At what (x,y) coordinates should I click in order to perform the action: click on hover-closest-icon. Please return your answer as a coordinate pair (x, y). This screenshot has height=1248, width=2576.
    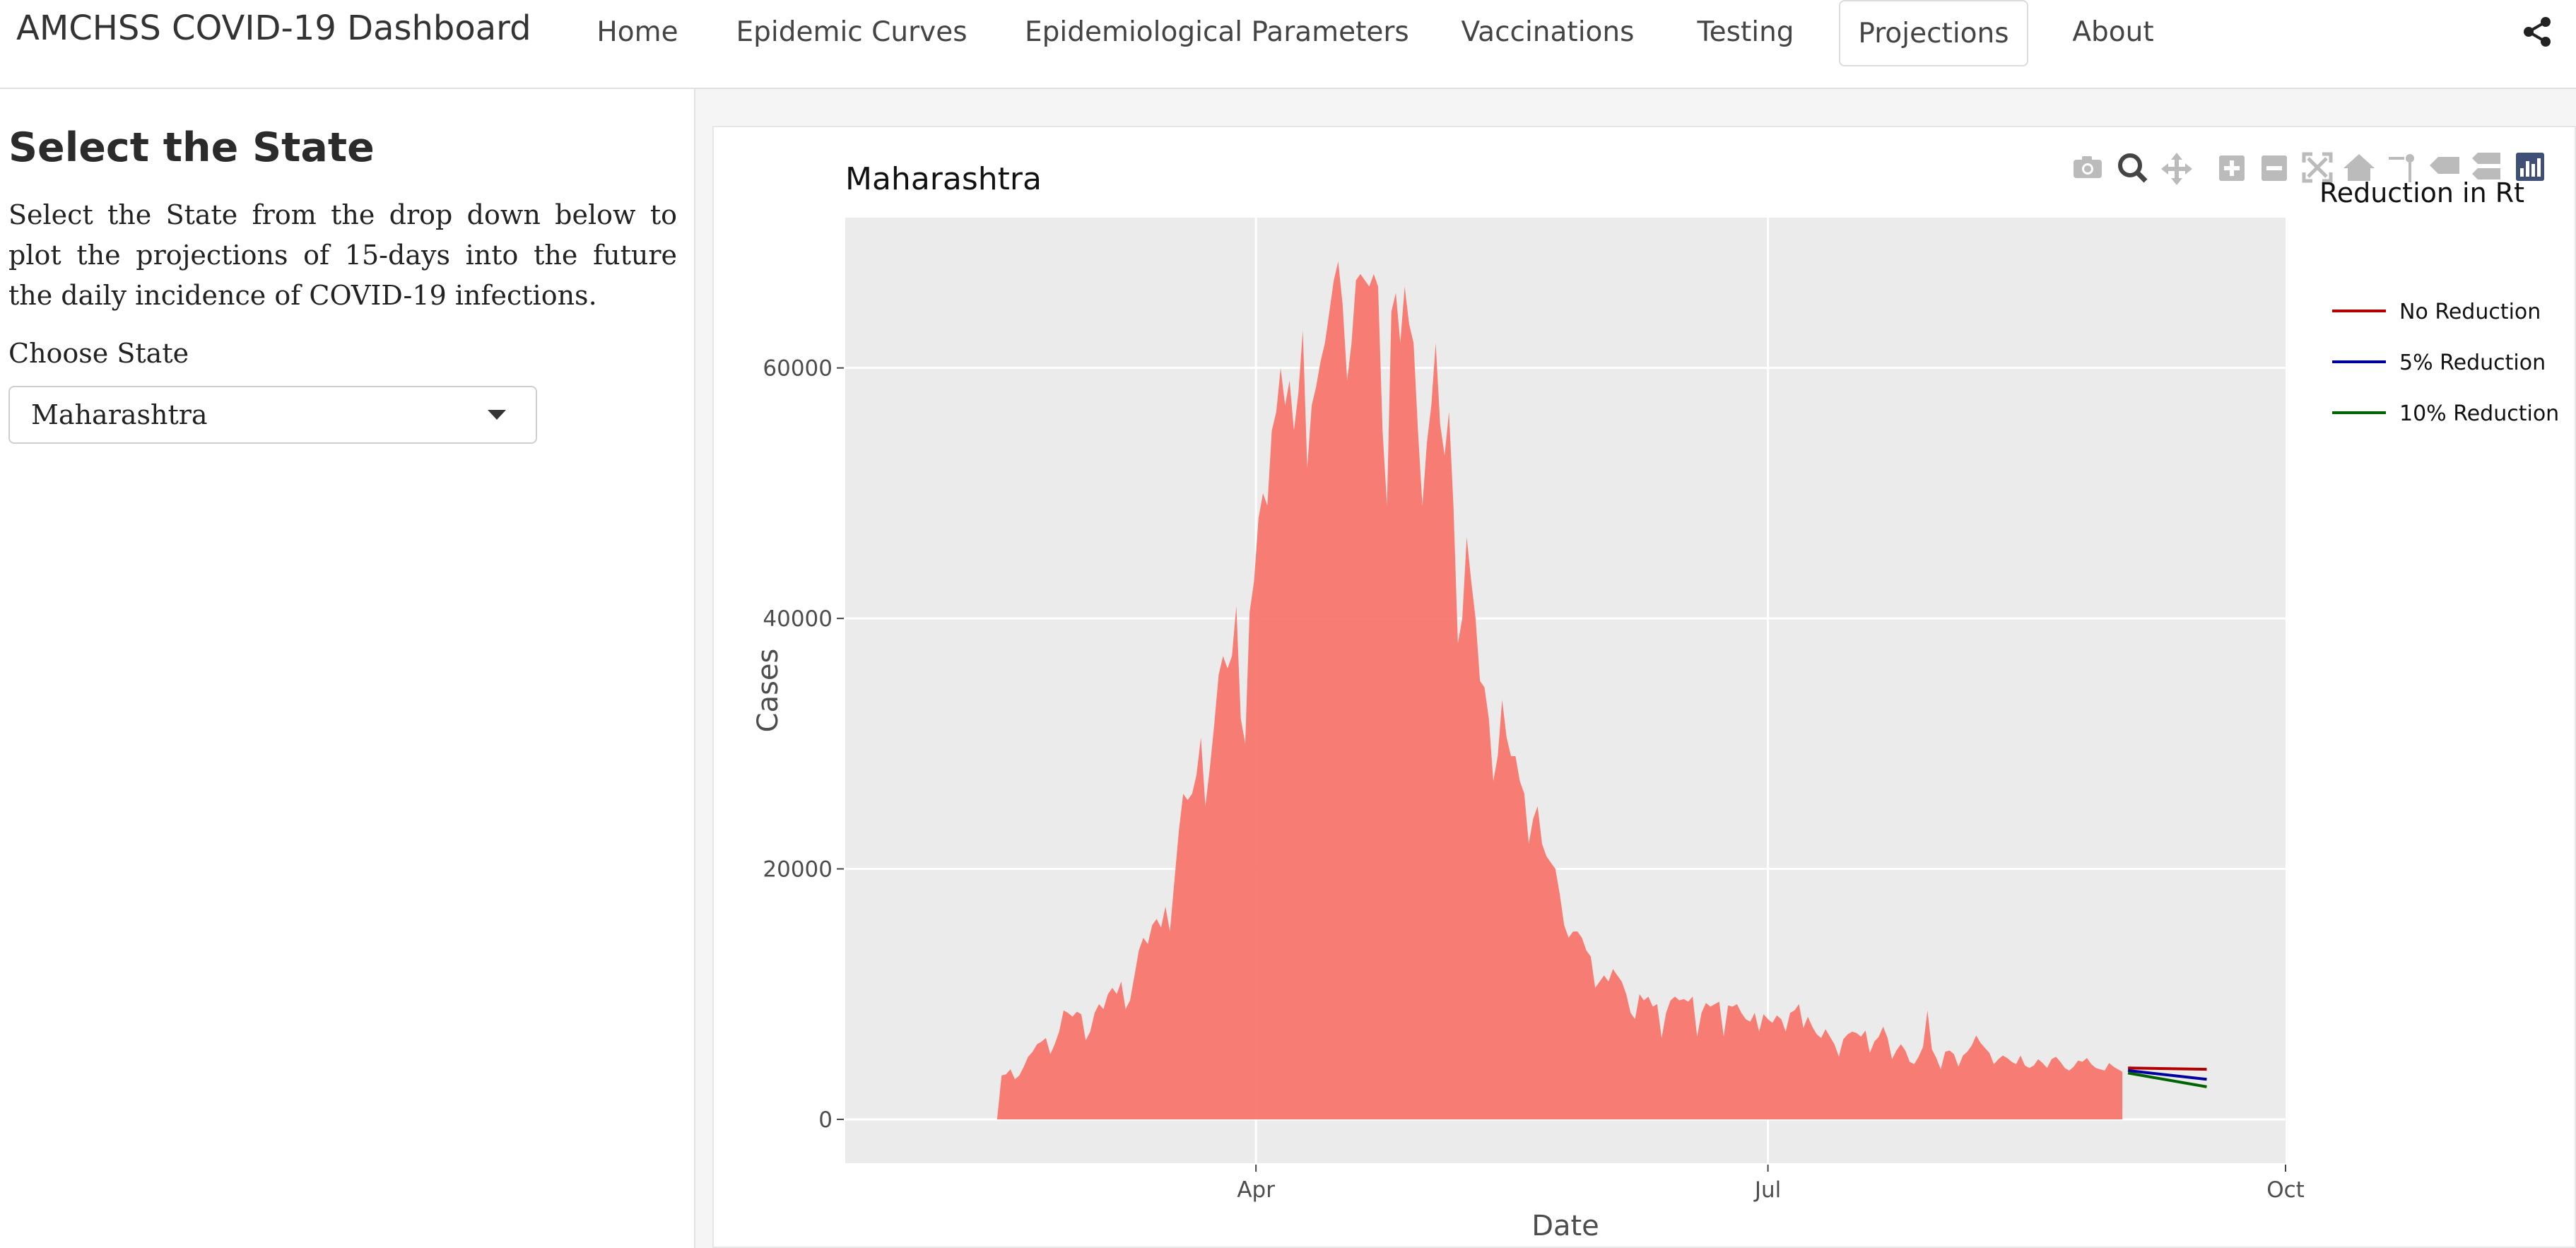
    Looking at the image, I should click on (2444, 165).